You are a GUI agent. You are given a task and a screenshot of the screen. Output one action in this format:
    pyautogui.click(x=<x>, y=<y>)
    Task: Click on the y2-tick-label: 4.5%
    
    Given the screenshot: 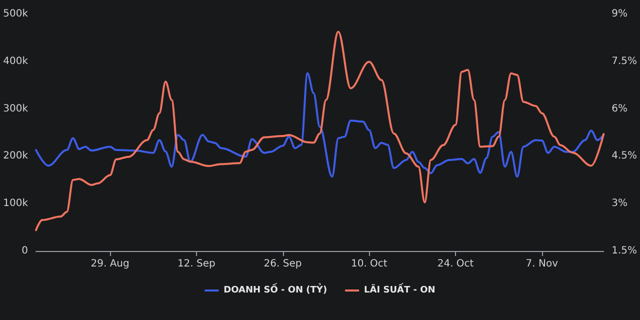 What is the action you would take?
    pyautogui.click(x=624, y=156)
    